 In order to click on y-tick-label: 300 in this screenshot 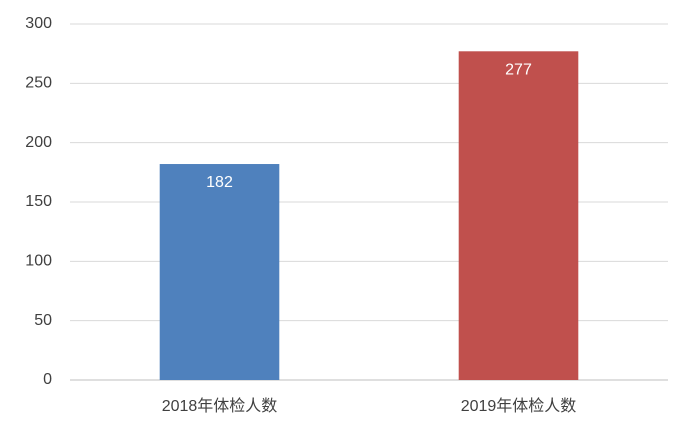, I will do `click(38, 23)`.